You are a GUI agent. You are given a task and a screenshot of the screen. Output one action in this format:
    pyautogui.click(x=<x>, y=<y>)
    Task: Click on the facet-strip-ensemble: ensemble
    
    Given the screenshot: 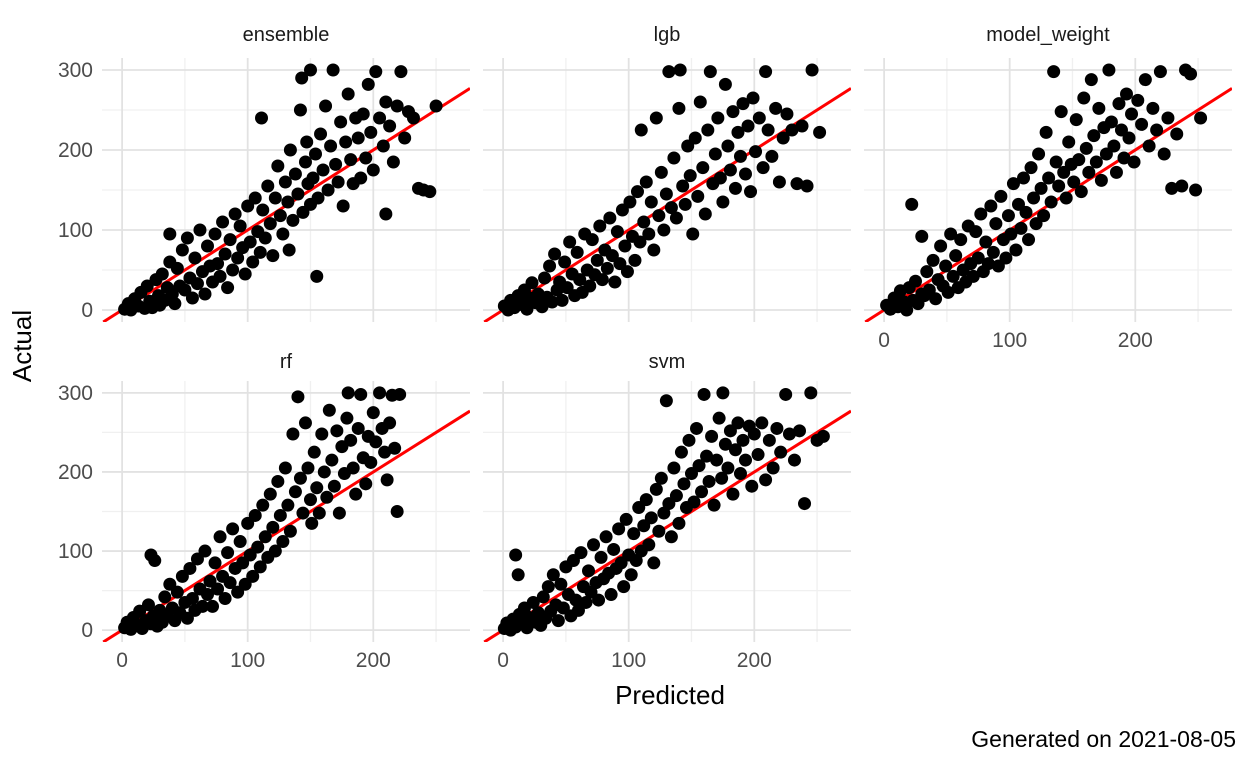 What is the action you would take?
    pyautogui.click(x=286, y=35)
    